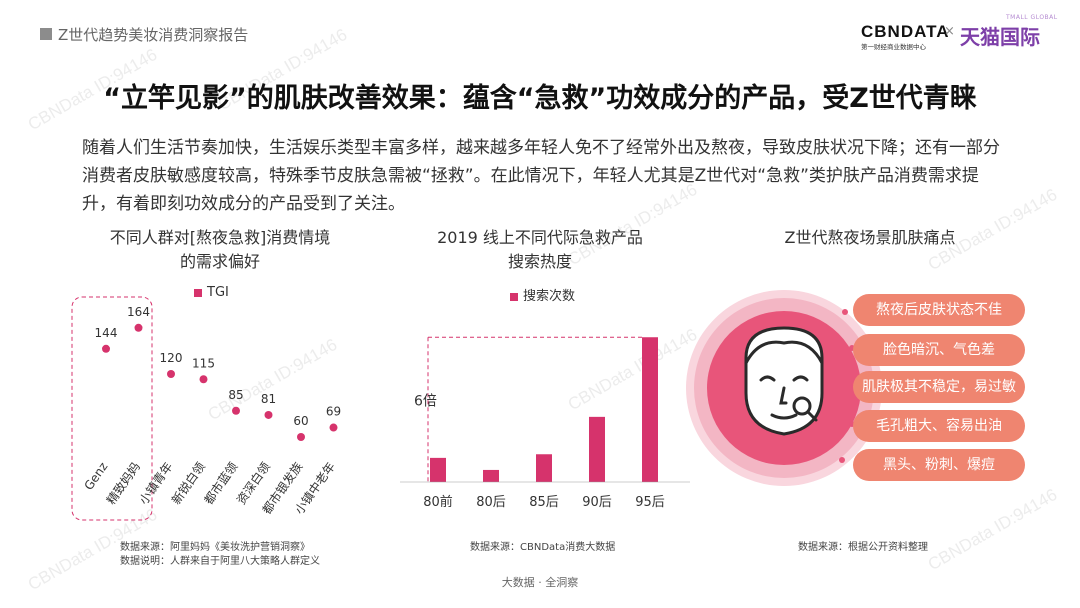  What do you see at coordinates (220, 237) in the screenshot?
I see `chart1-title-line1: 不同人群对[熬夜急救]消费情境` at bounding box center [220, 237].